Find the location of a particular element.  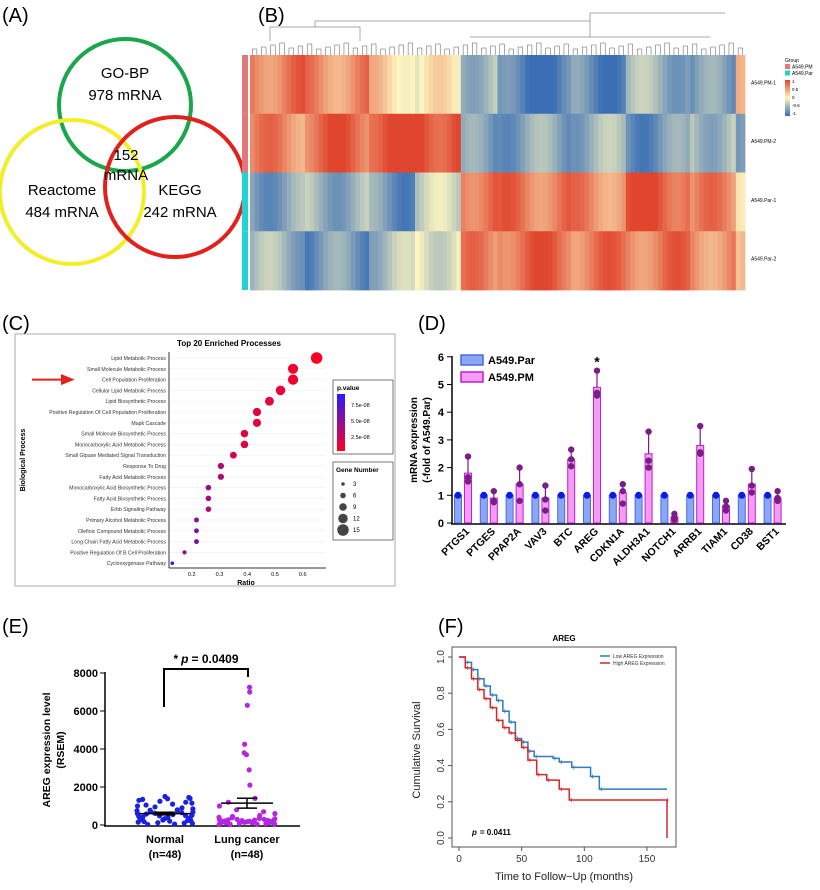

category-label: Cyclooxygenase Pathway is located at coordinates (137, 564).